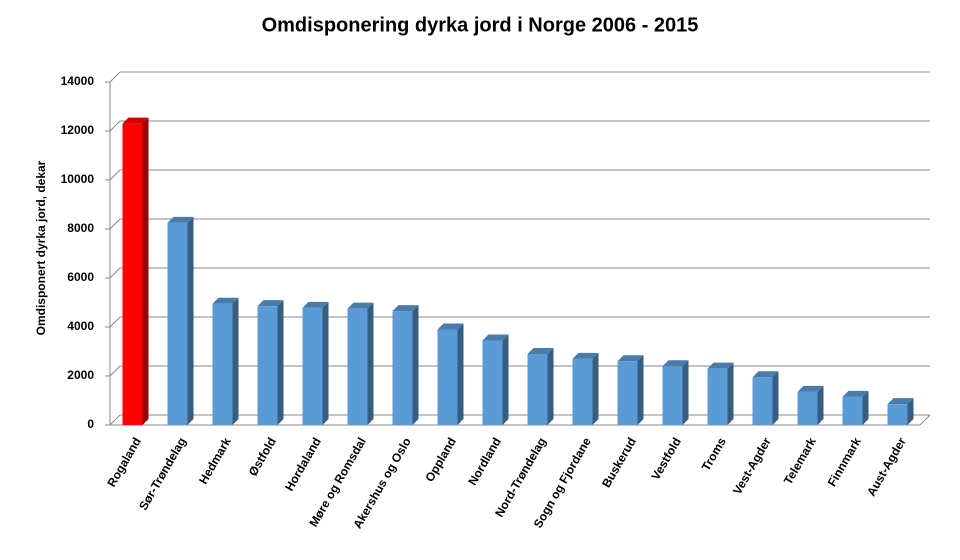  I want to click on x-tick-label: Telemark, so click(800, 461).